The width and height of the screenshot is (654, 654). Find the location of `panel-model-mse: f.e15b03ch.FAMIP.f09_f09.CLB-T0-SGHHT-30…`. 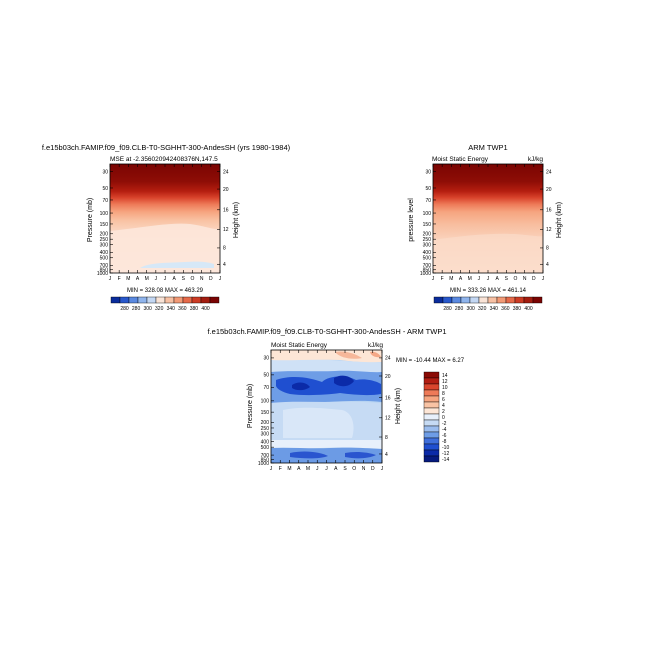

panel-model-mse: f.e15b03ch.FAMIP.f09_f09.CLB-T0-SGHHT-30… is located at coordinates (166, 227).